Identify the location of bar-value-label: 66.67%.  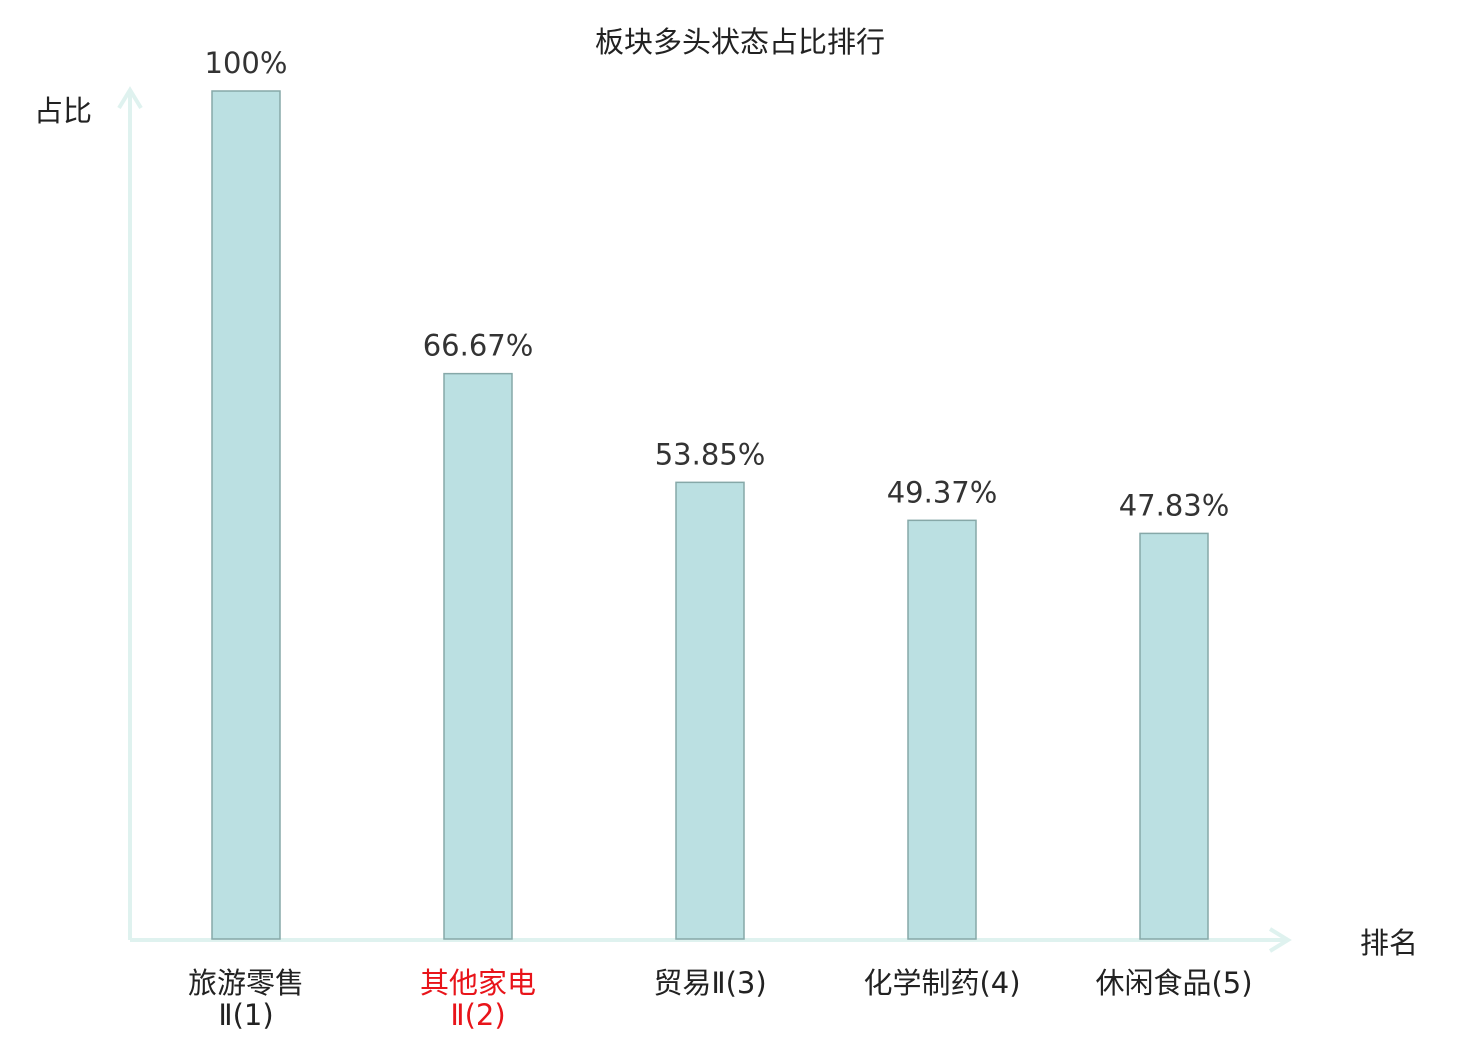
(478, 346).